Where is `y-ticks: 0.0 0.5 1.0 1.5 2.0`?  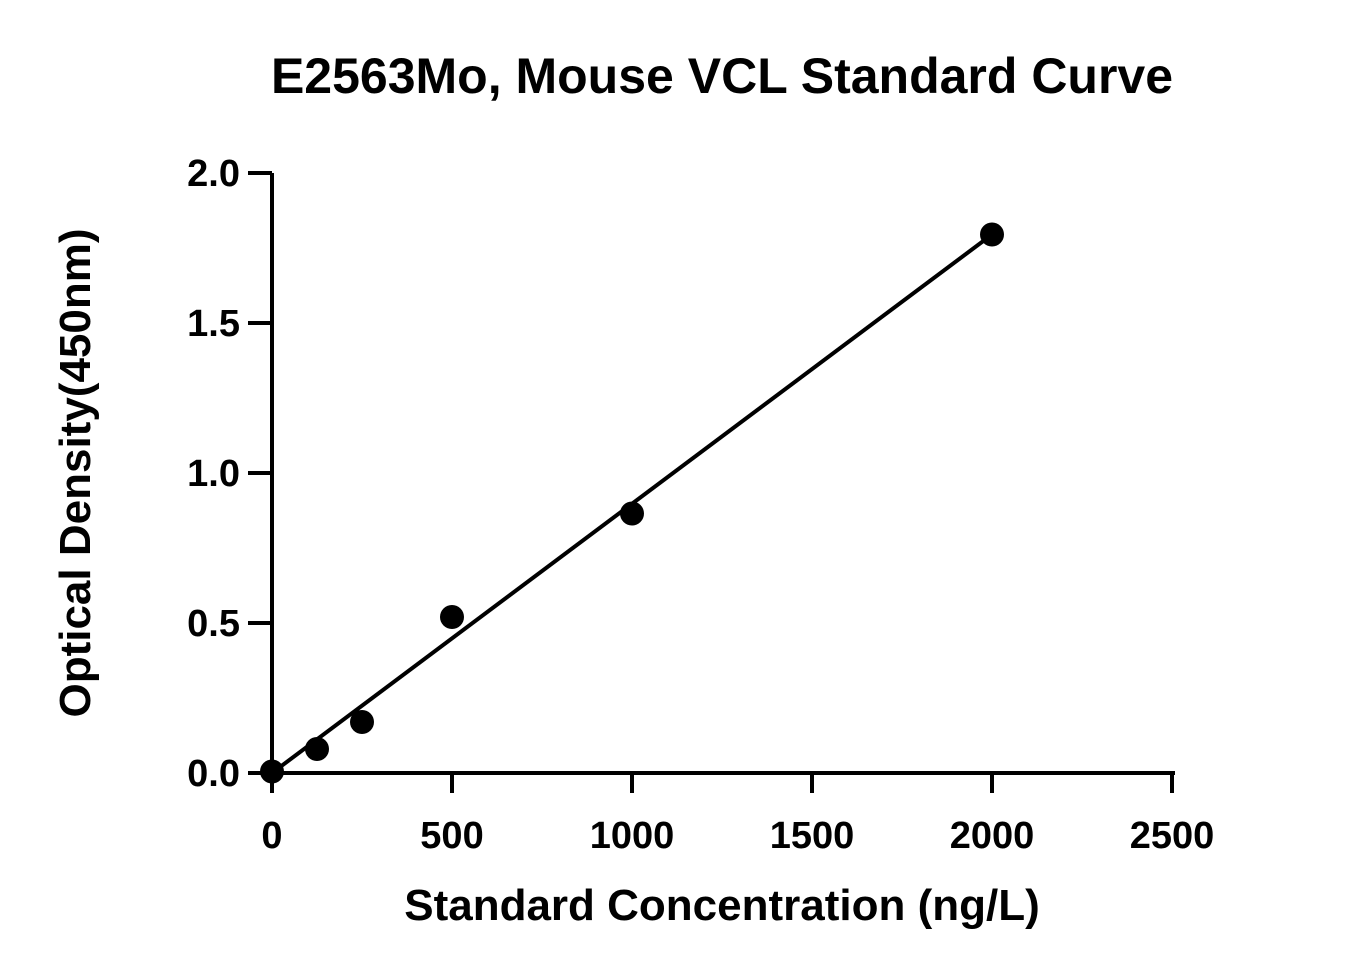 y-ticks: 0.0 0.5 1.0 1.5 2.0 is located at coordinates (229, 474).